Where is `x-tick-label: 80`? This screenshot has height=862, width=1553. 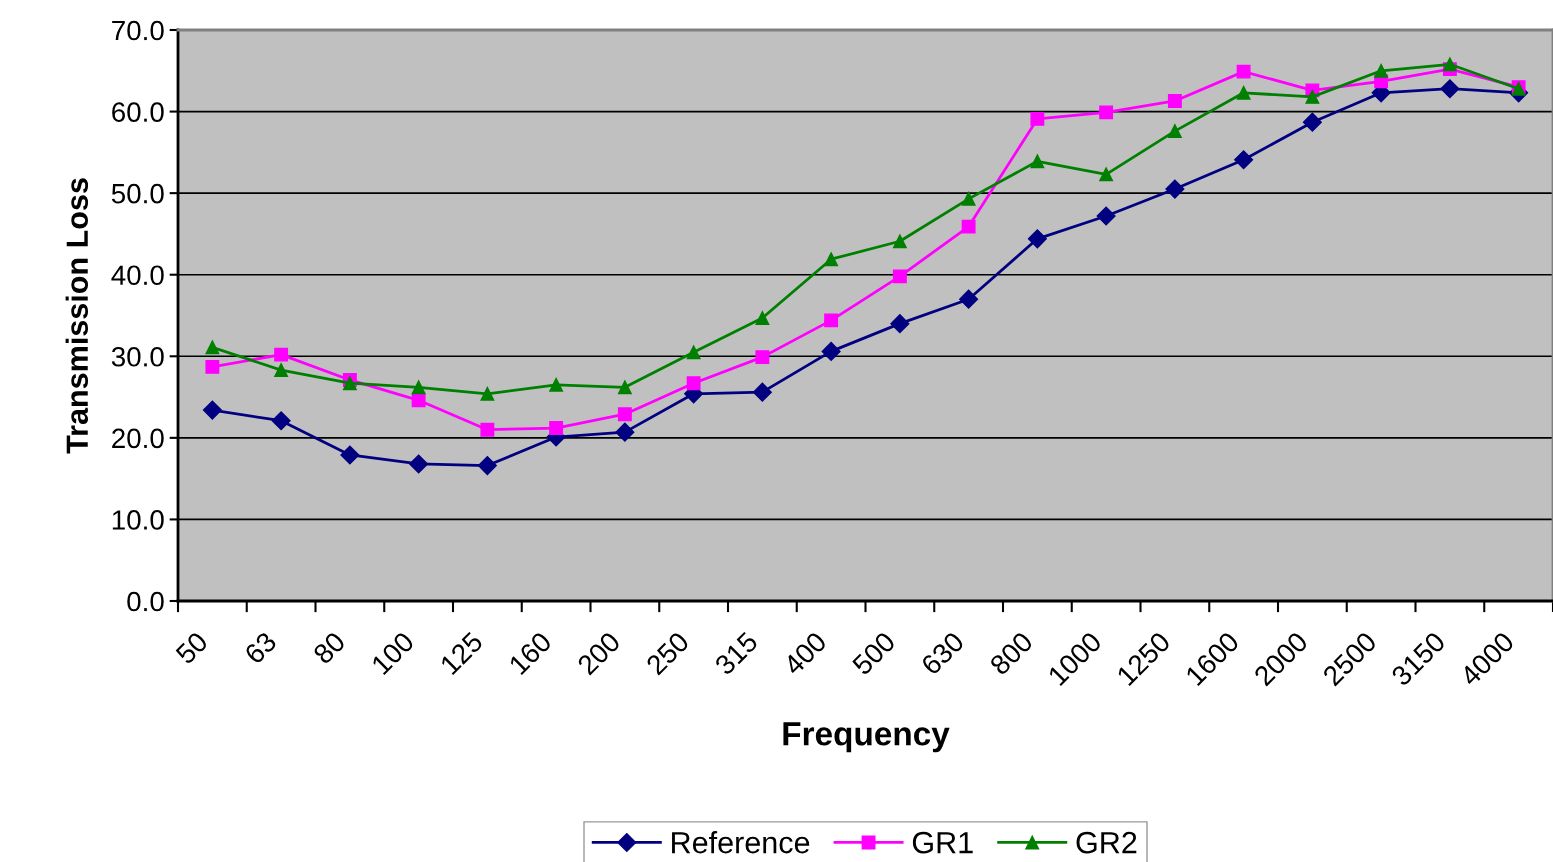 x-tick-label: 80 is located at coordinates (329, 647).